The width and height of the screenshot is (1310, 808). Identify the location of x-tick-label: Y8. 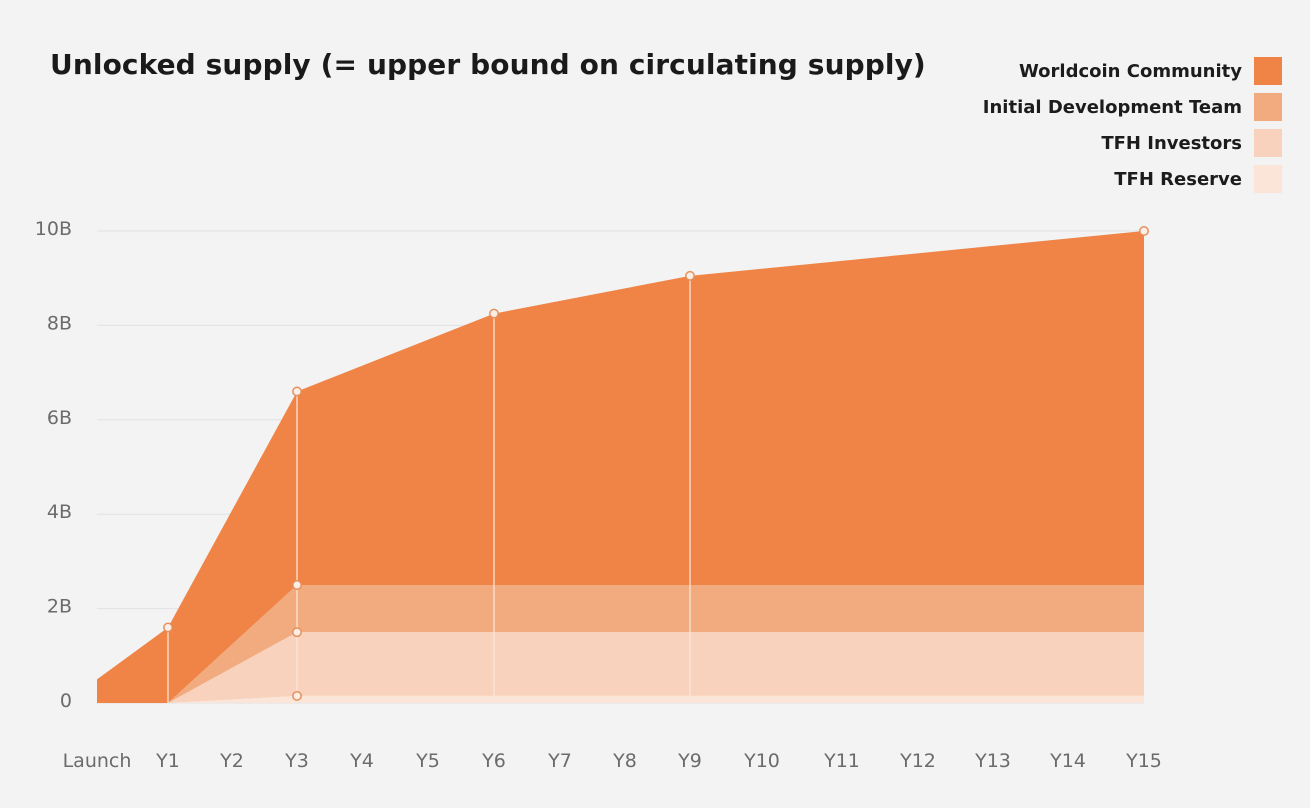
(624, 761).